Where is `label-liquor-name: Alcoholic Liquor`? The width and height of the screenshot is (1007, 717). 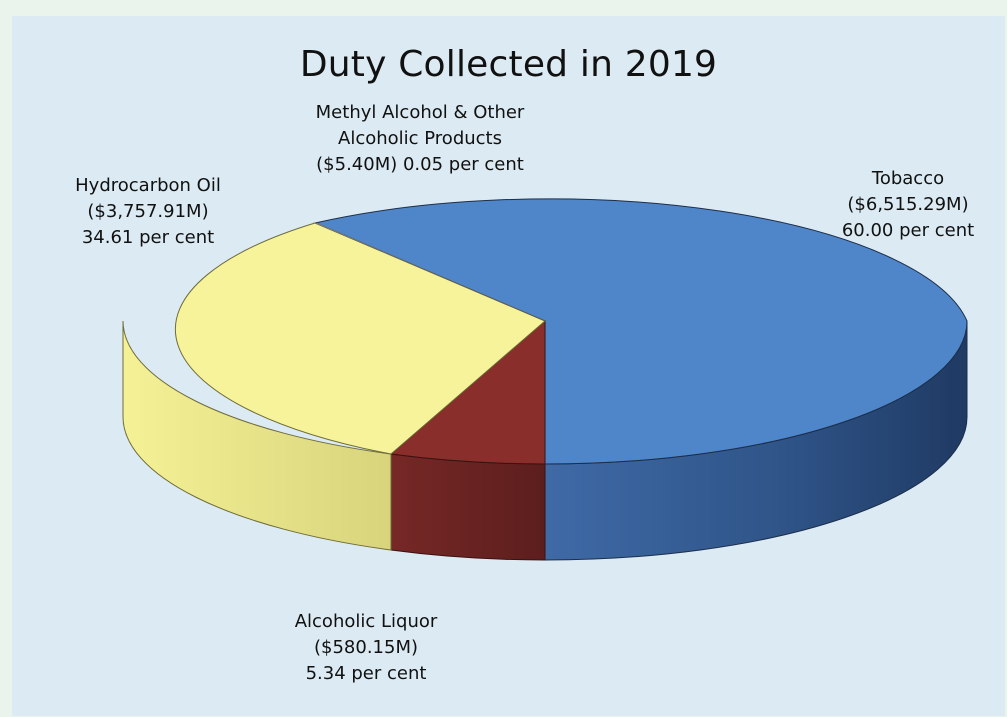
label-liquor-name: Alcoholic Liquor is located at coordinates (366, 621).